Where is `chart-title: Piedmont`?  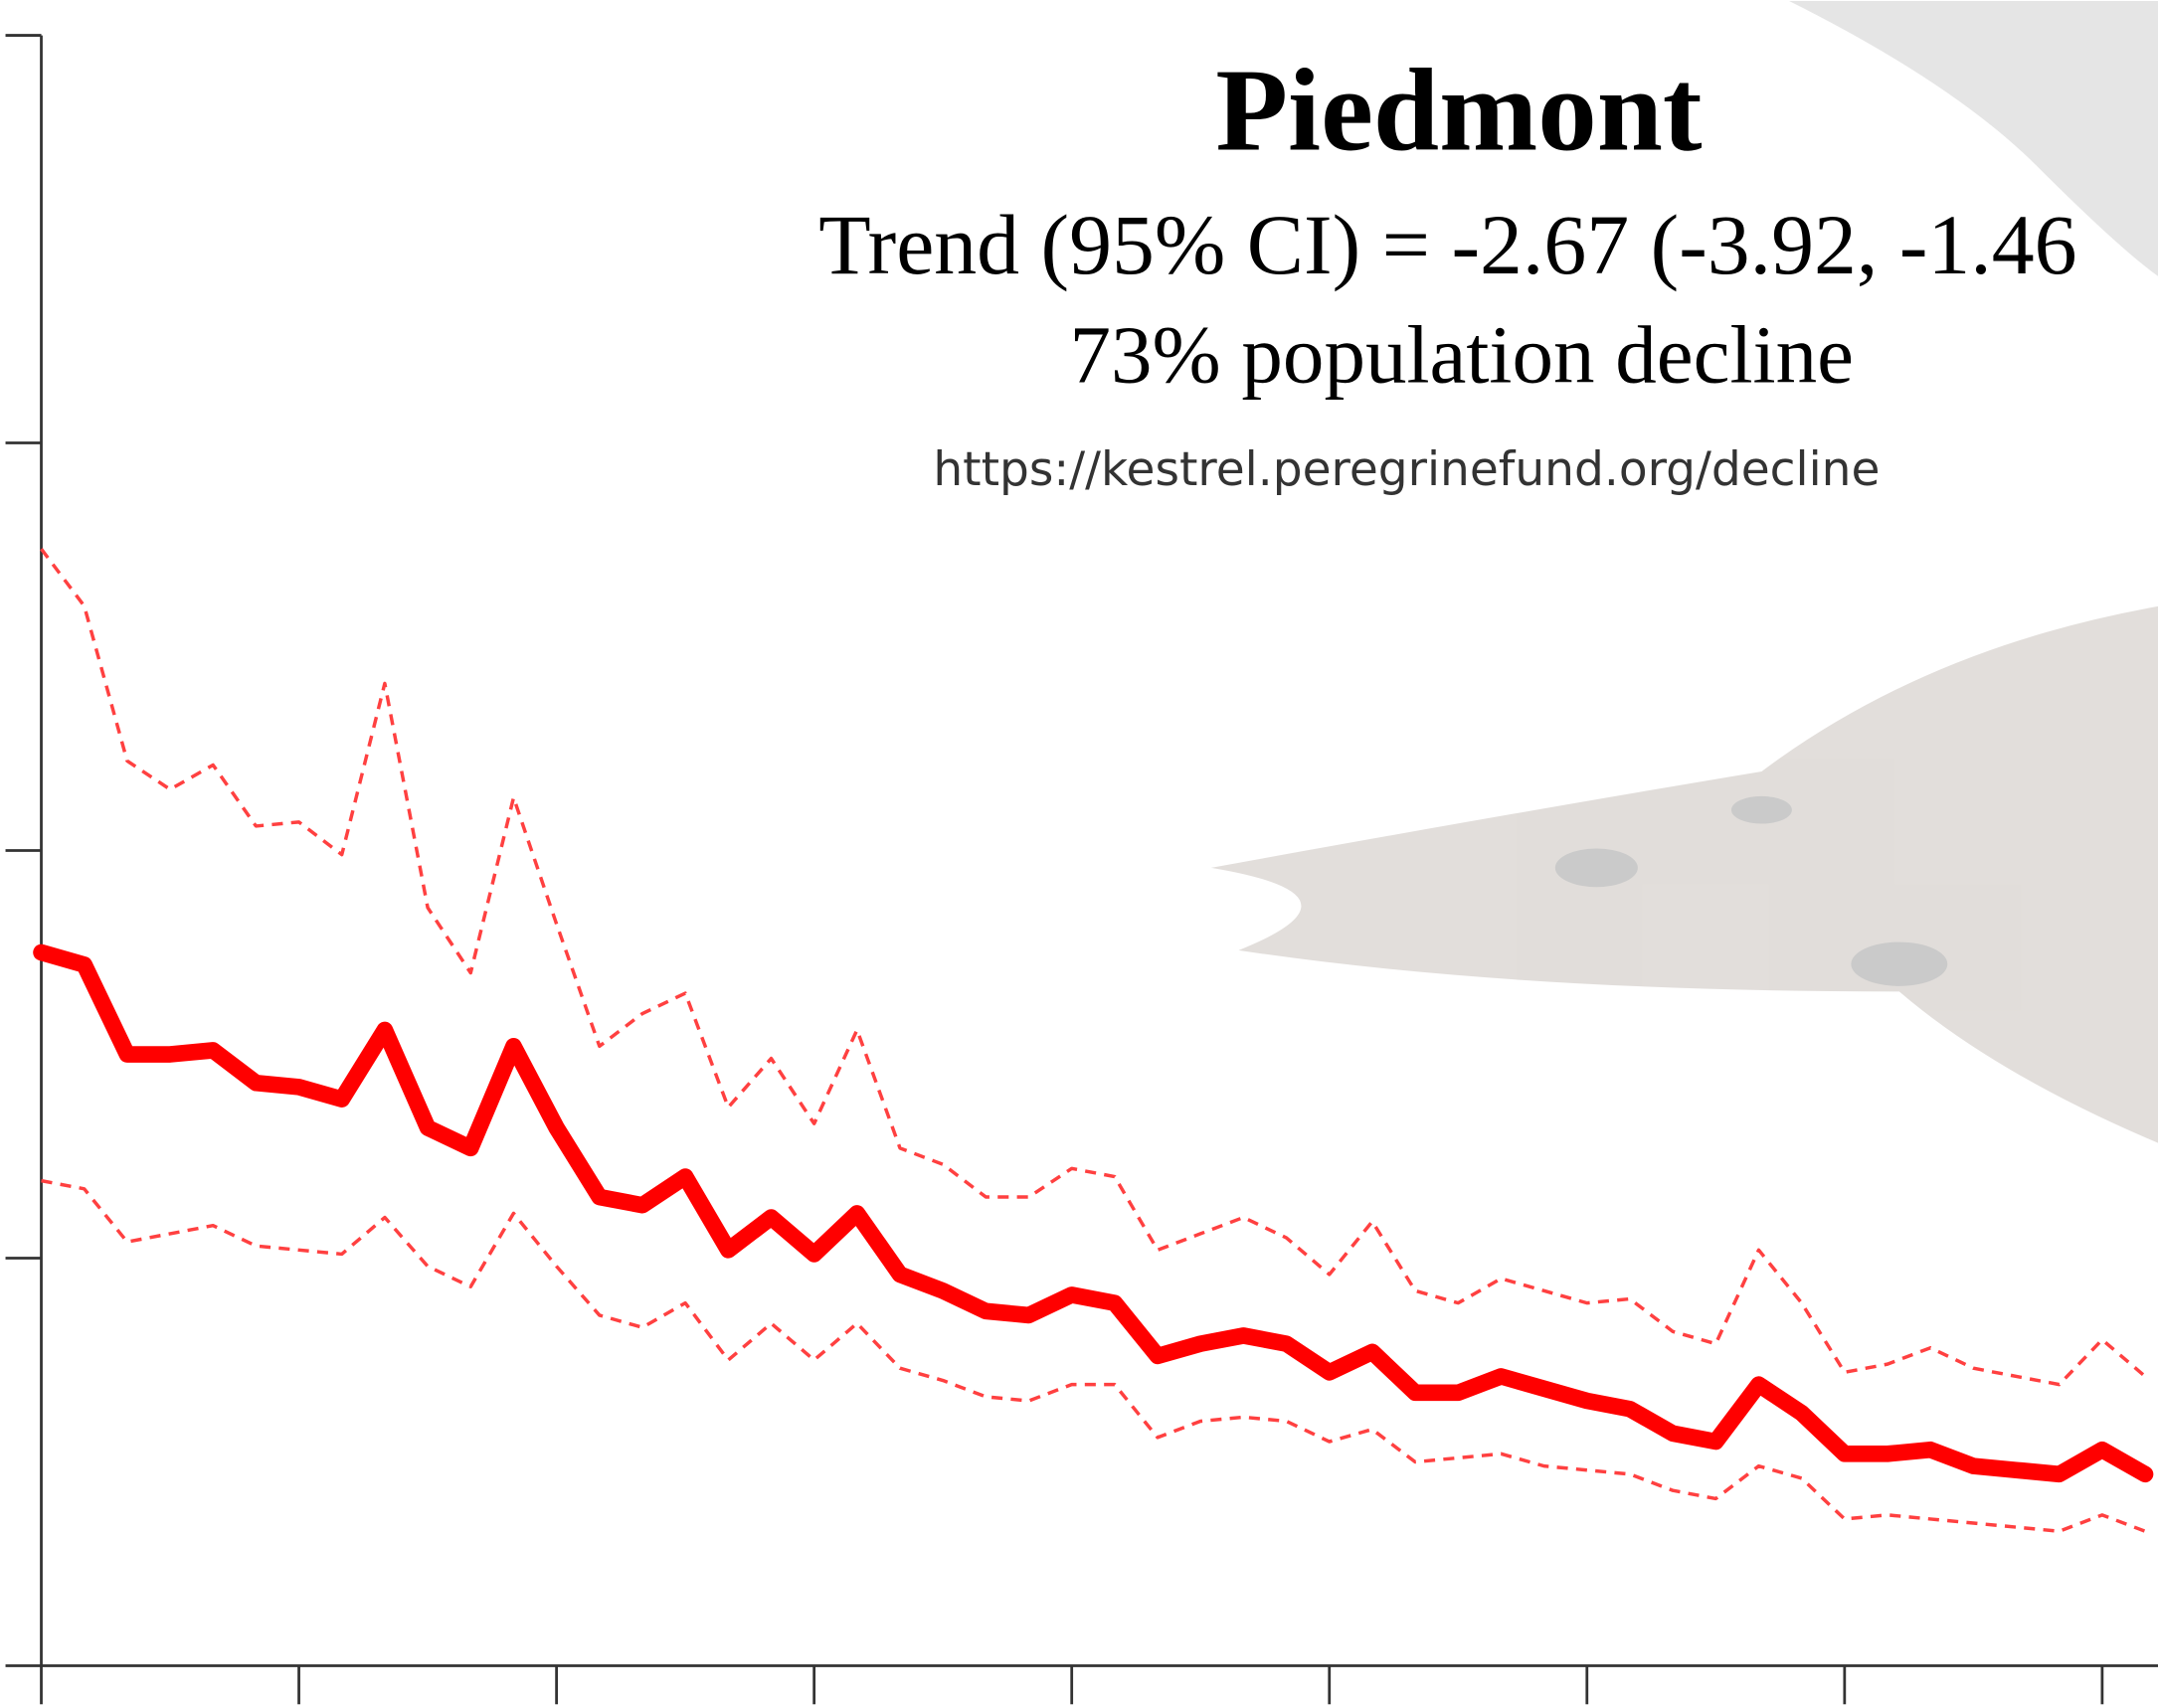 chart-title: Piedmont is located at coordinates (1459, 109).